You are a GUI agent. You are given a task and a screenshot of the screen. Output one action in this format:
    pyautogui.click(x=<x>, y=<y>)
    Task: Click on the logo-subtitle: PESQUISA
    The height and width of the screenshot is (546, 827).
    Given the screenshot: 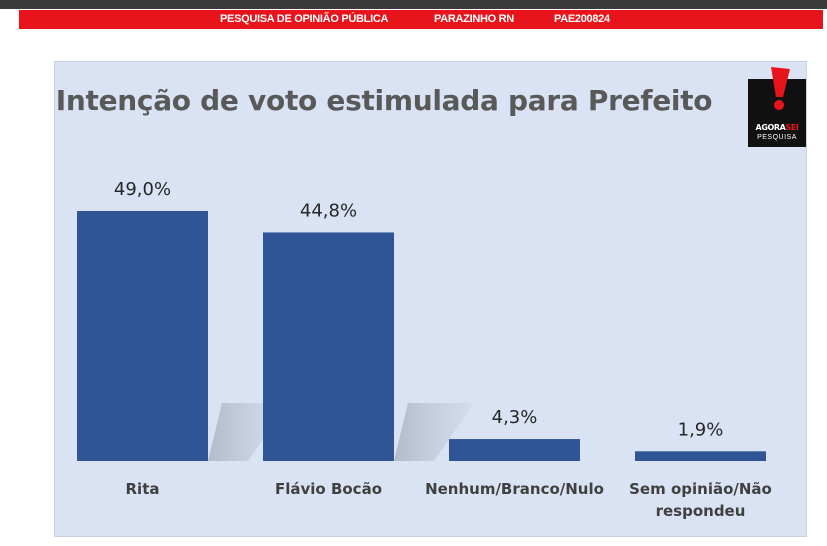 What is the action you would take?
    pyautogui.click(x=777, y=137)
    